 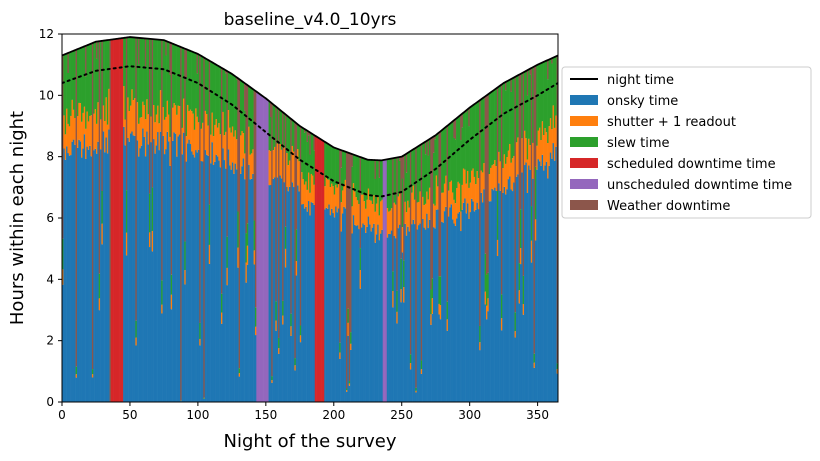 I want to click on legend-swatch-unscheduled, so click(x=584, y=184).